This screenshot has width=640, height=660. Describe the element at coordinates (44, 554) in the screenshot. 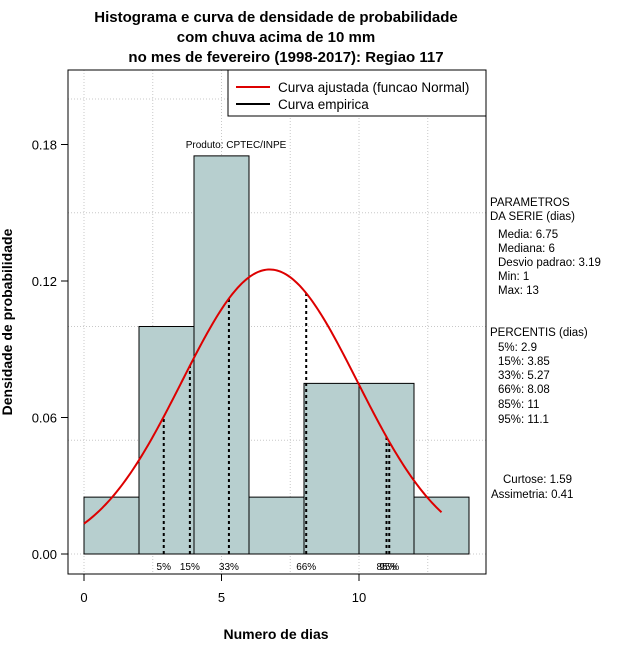

I see `y-tick-label: 0.00` at that location.